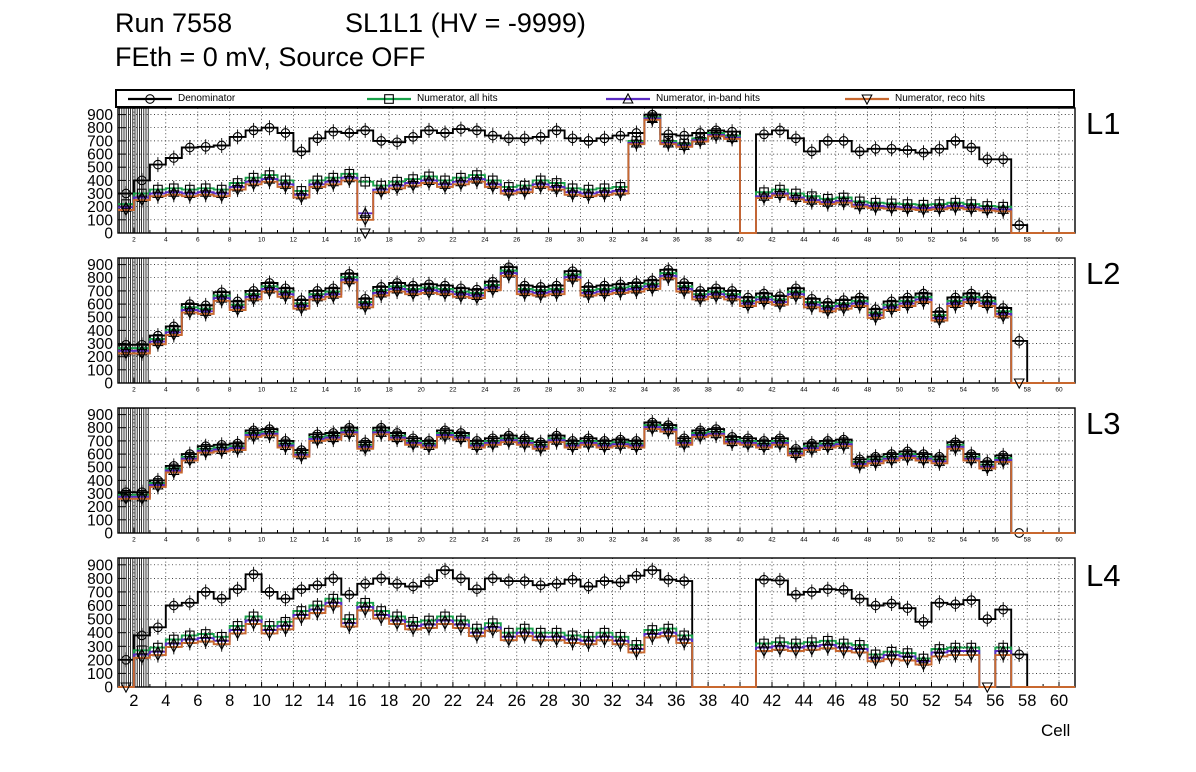 The width and height of the screenshot is (1196, 772). Describe the element at coordinates (230, 240) in the screenshot. I see `svg-text: 8` at that location.